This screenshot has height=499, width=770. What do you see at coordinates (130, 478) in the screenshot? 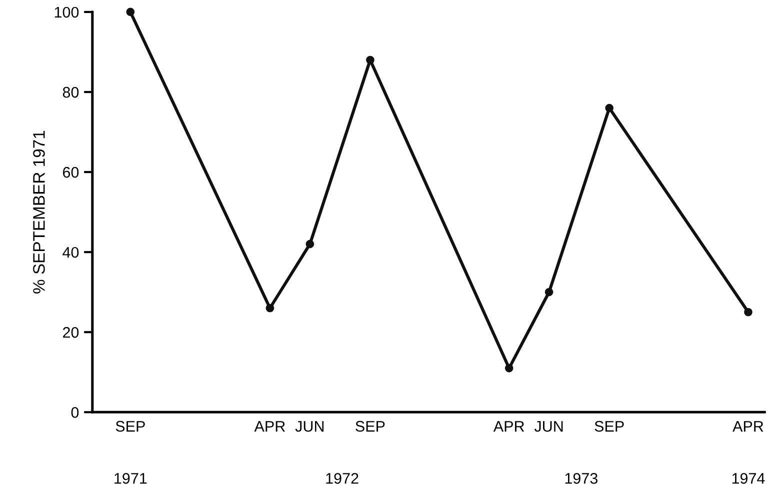
I see `x2-tick-label: 1971` at bounding box center [130, 478].